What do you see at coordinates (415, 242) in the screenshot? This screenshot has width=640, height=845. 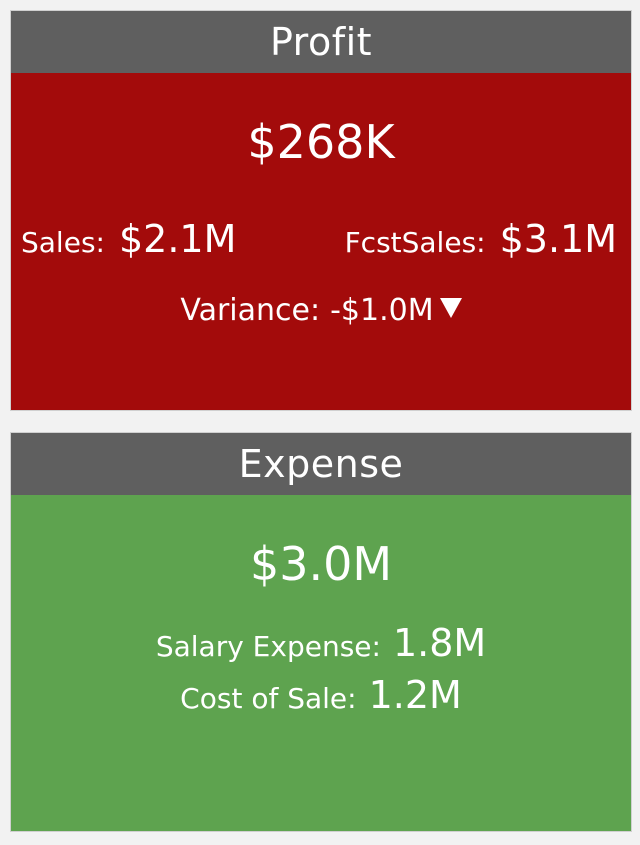 I see `fcst-sales-label: FcstSales:` at bounding box center [415, 242].